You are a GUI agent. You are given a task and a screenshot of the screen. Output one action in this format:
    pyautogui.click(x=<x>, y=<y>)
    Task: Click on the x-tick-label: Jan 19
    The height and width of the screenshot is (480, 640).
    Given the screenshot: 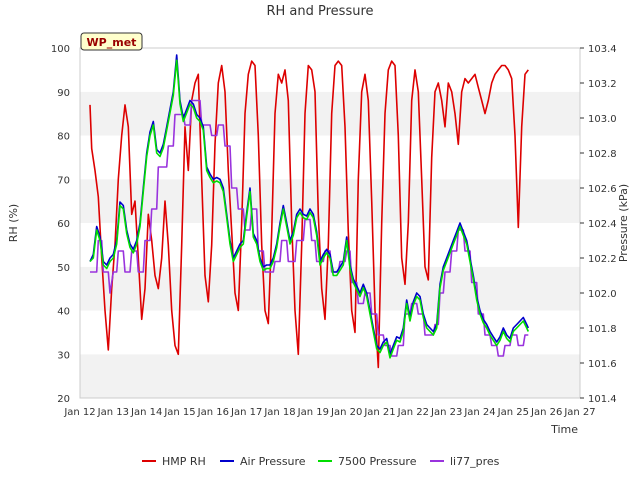 What is the action you would take?
    pyautogui.click(x=313, y=412)
    